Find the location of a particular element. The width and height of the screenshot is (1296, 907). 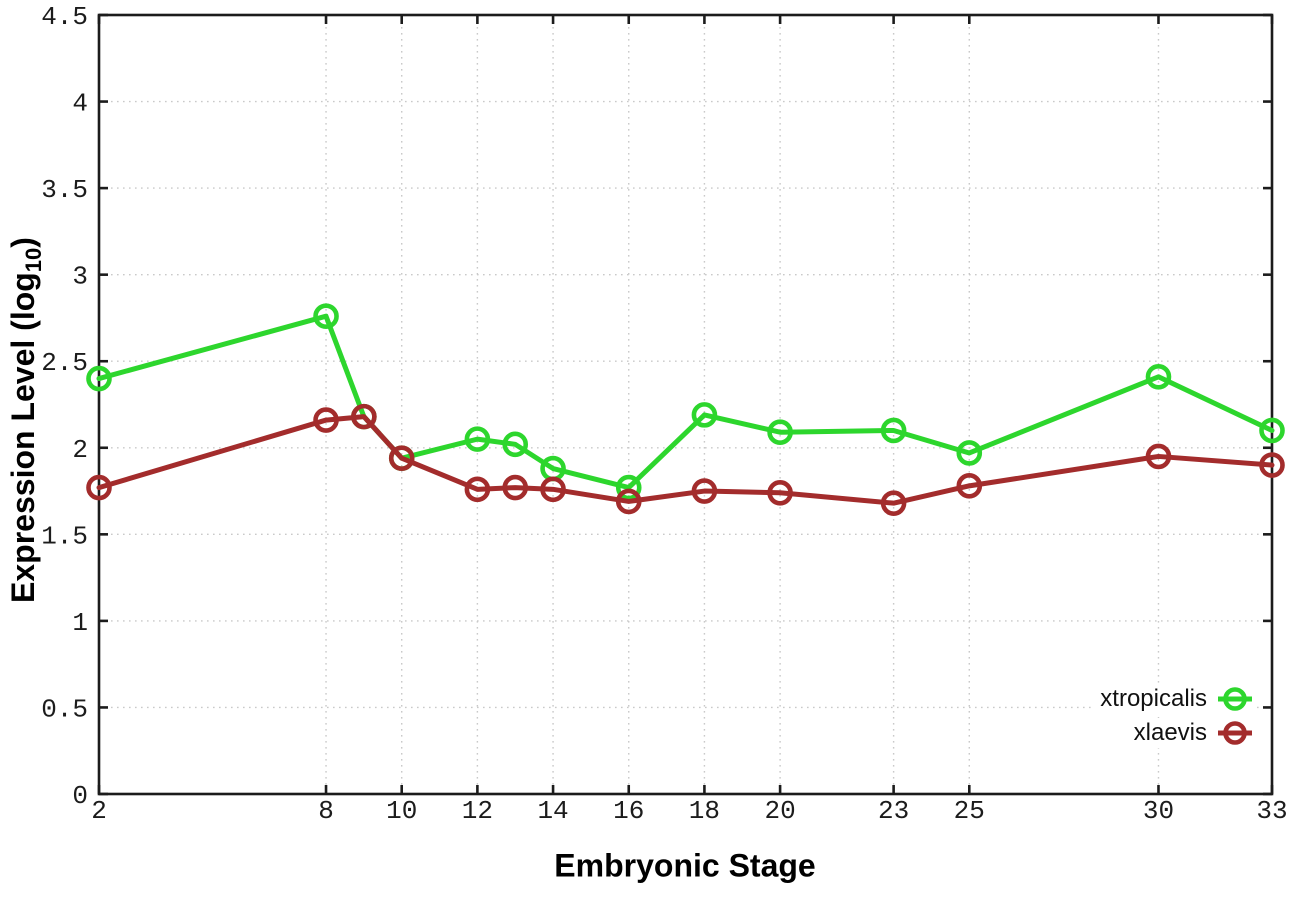

legend-sample-xtropicalis-icon is located at coordinates (1235, 699).